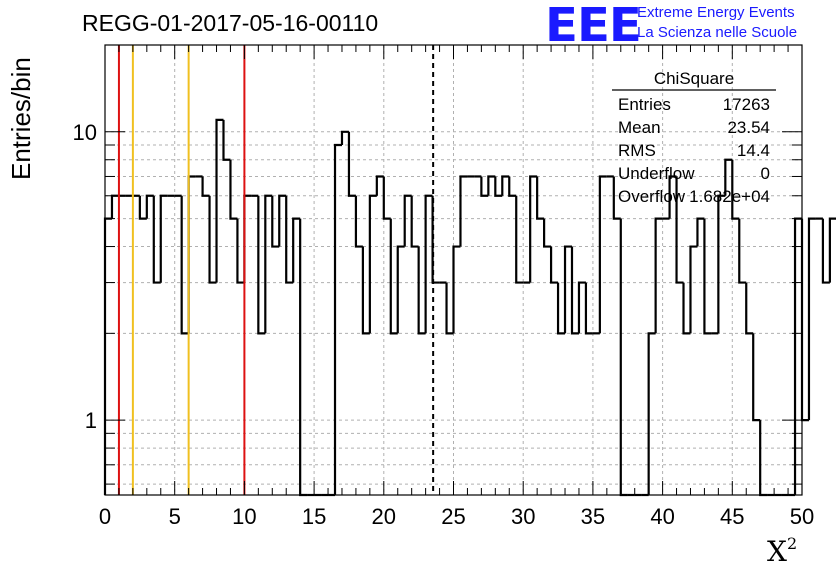 The image size is (836, 572). What do you see at coordinates (753, 150) in the screenshot?
I see `stats-value: 14.4` at bounding box center [753, 150].